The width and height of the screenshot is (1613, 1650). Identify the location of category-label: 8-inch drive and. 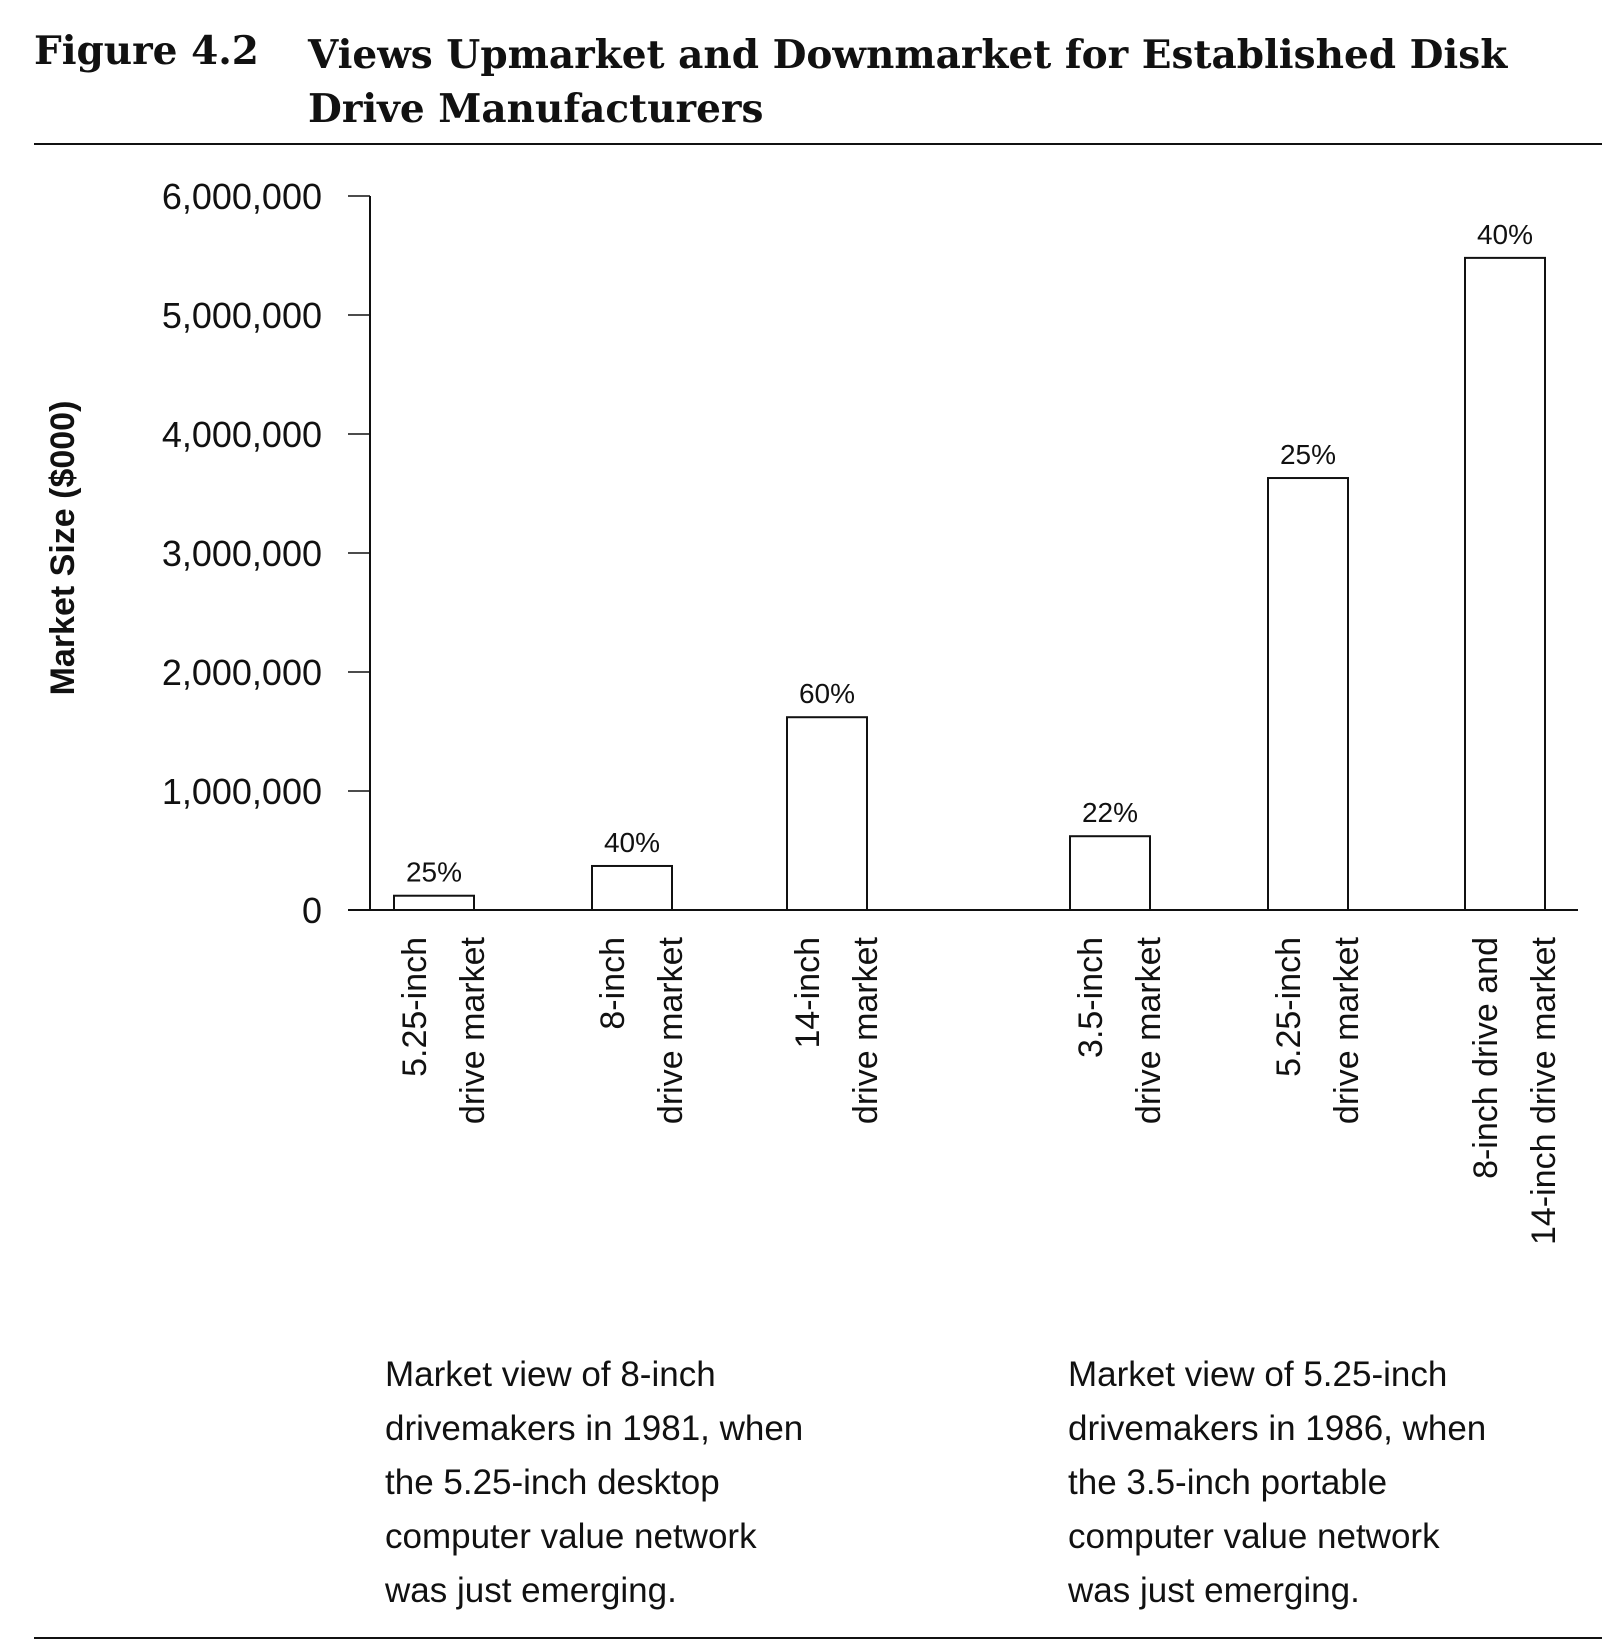
(1486, 1058).